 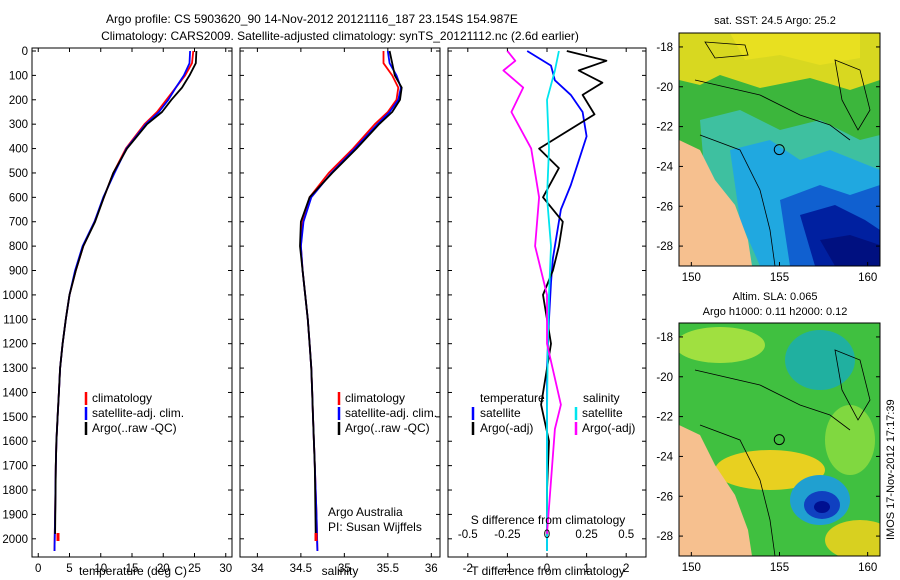 I want to click on depth-tick-label: 1100, so click(x=15, y=320).